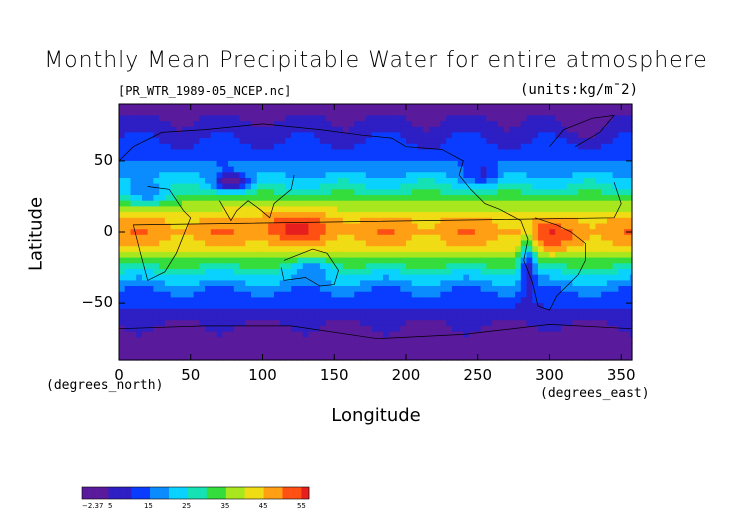  What do you see at coordinates (549, 375) in the screenshot?
I see `x-tick-label: 300` at bounding box center [549, 375].